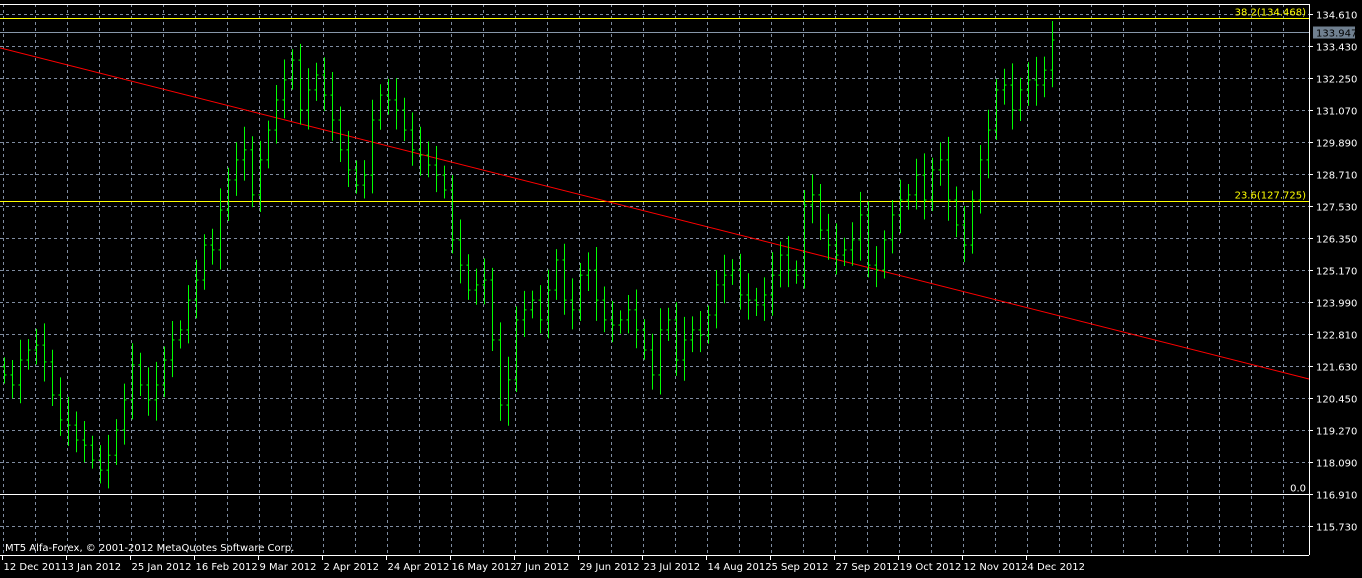  What do you see at coordinates (1336, 240) in the screenshot?
I see `y-tick-label: 126.350` at bounding box center [1336, 240].